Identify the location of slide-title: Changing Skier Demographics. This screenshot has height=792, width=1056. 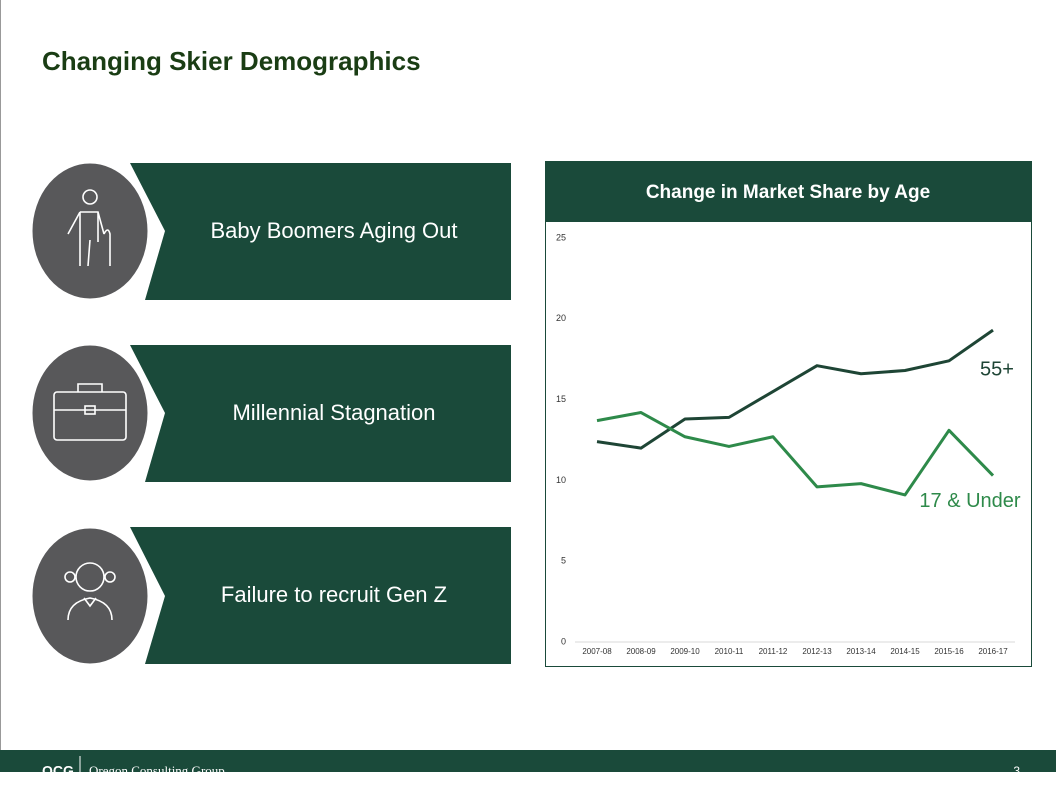
(231, 61).